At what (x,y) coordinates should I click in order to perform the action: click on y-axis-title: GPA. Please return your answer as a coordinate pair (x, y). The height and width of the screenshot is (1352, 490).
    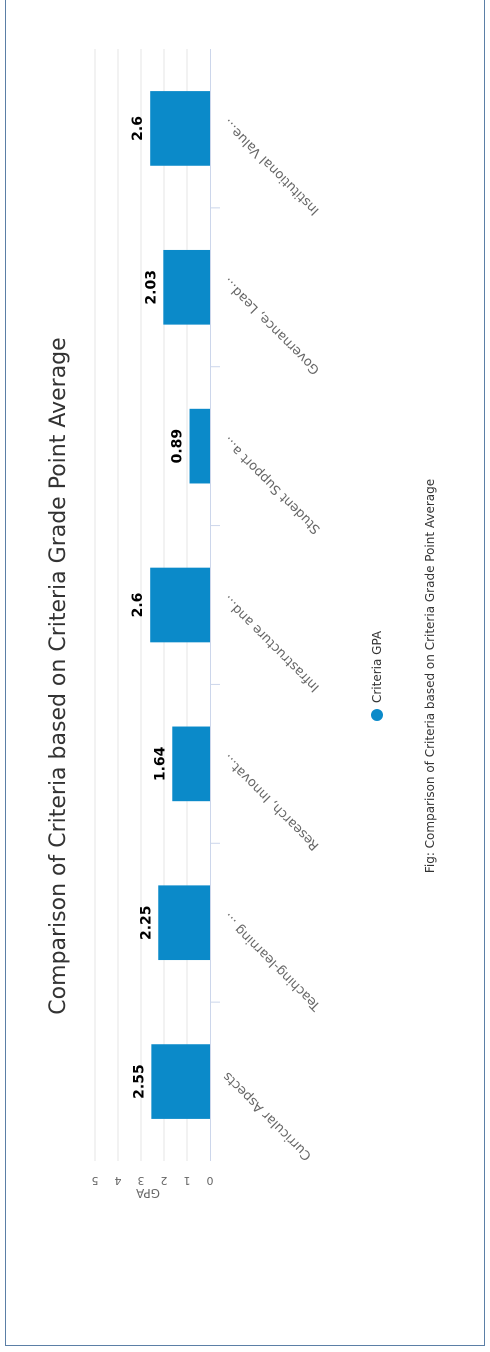
    Looking at the image, I should click on (147, 1193).